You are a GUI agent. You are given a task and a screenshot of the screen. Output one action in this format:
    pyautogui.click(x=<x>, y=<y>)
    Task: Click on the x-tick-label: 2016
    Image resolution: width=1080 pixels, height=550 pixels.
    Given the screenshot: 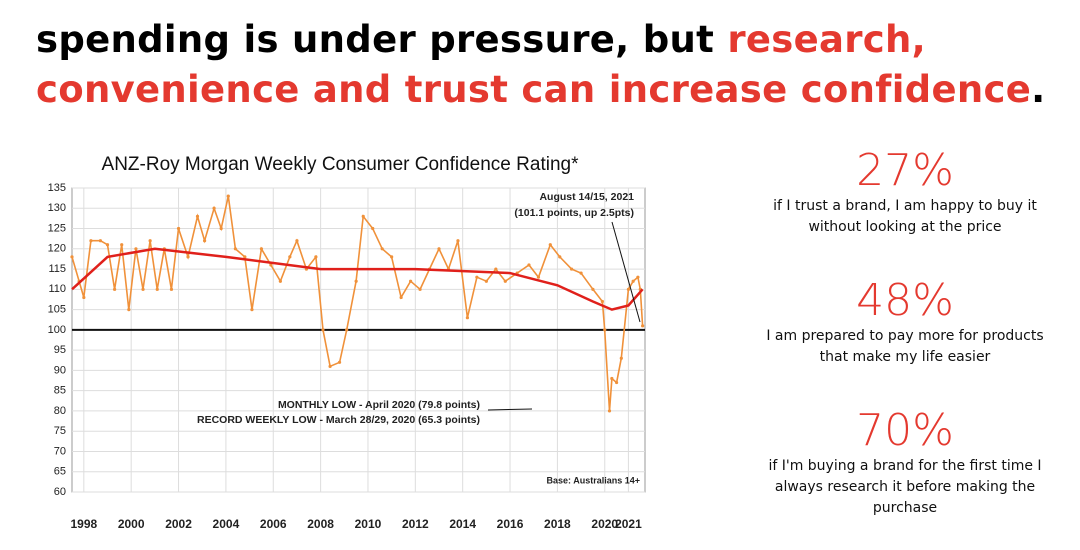 What is the action you would take?
    pyautogui.click(x=510, y=524)
    